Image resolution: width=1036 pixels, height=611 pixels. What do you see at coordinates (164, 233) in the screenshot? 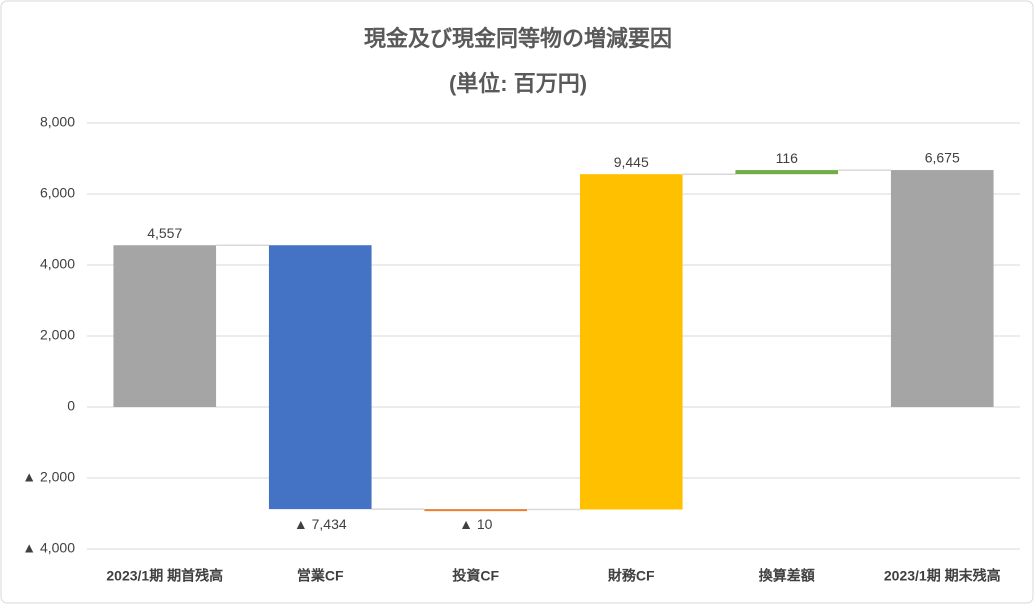
I see `data-label: 4,557` at bounding box center [164, 233].